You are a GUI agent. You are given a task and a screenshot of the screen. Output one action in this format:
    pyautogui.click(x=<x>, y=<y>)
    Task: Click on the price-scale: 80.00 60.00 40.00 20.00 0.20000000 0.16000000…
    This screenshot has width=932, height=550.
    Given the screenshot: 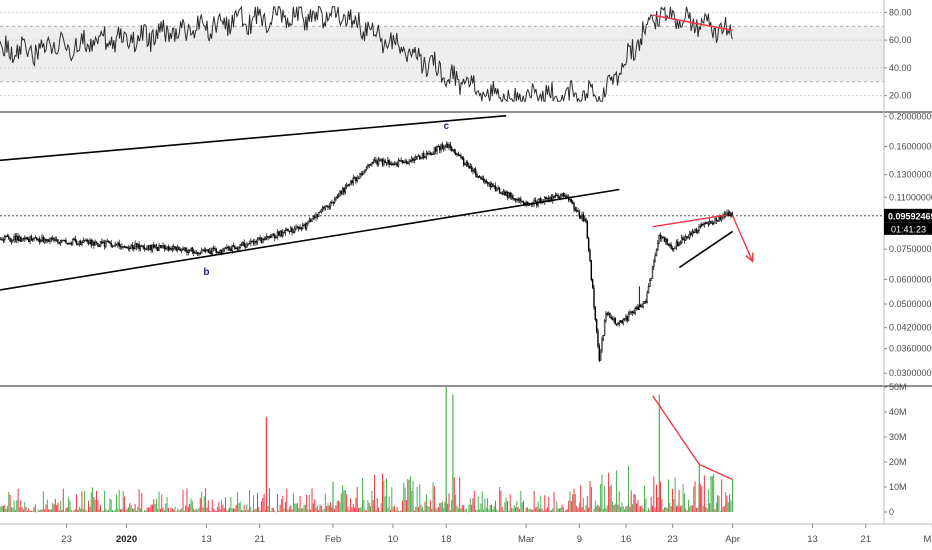 What is the action you would take?
    pyautogui.click(x=908, y=262)
    